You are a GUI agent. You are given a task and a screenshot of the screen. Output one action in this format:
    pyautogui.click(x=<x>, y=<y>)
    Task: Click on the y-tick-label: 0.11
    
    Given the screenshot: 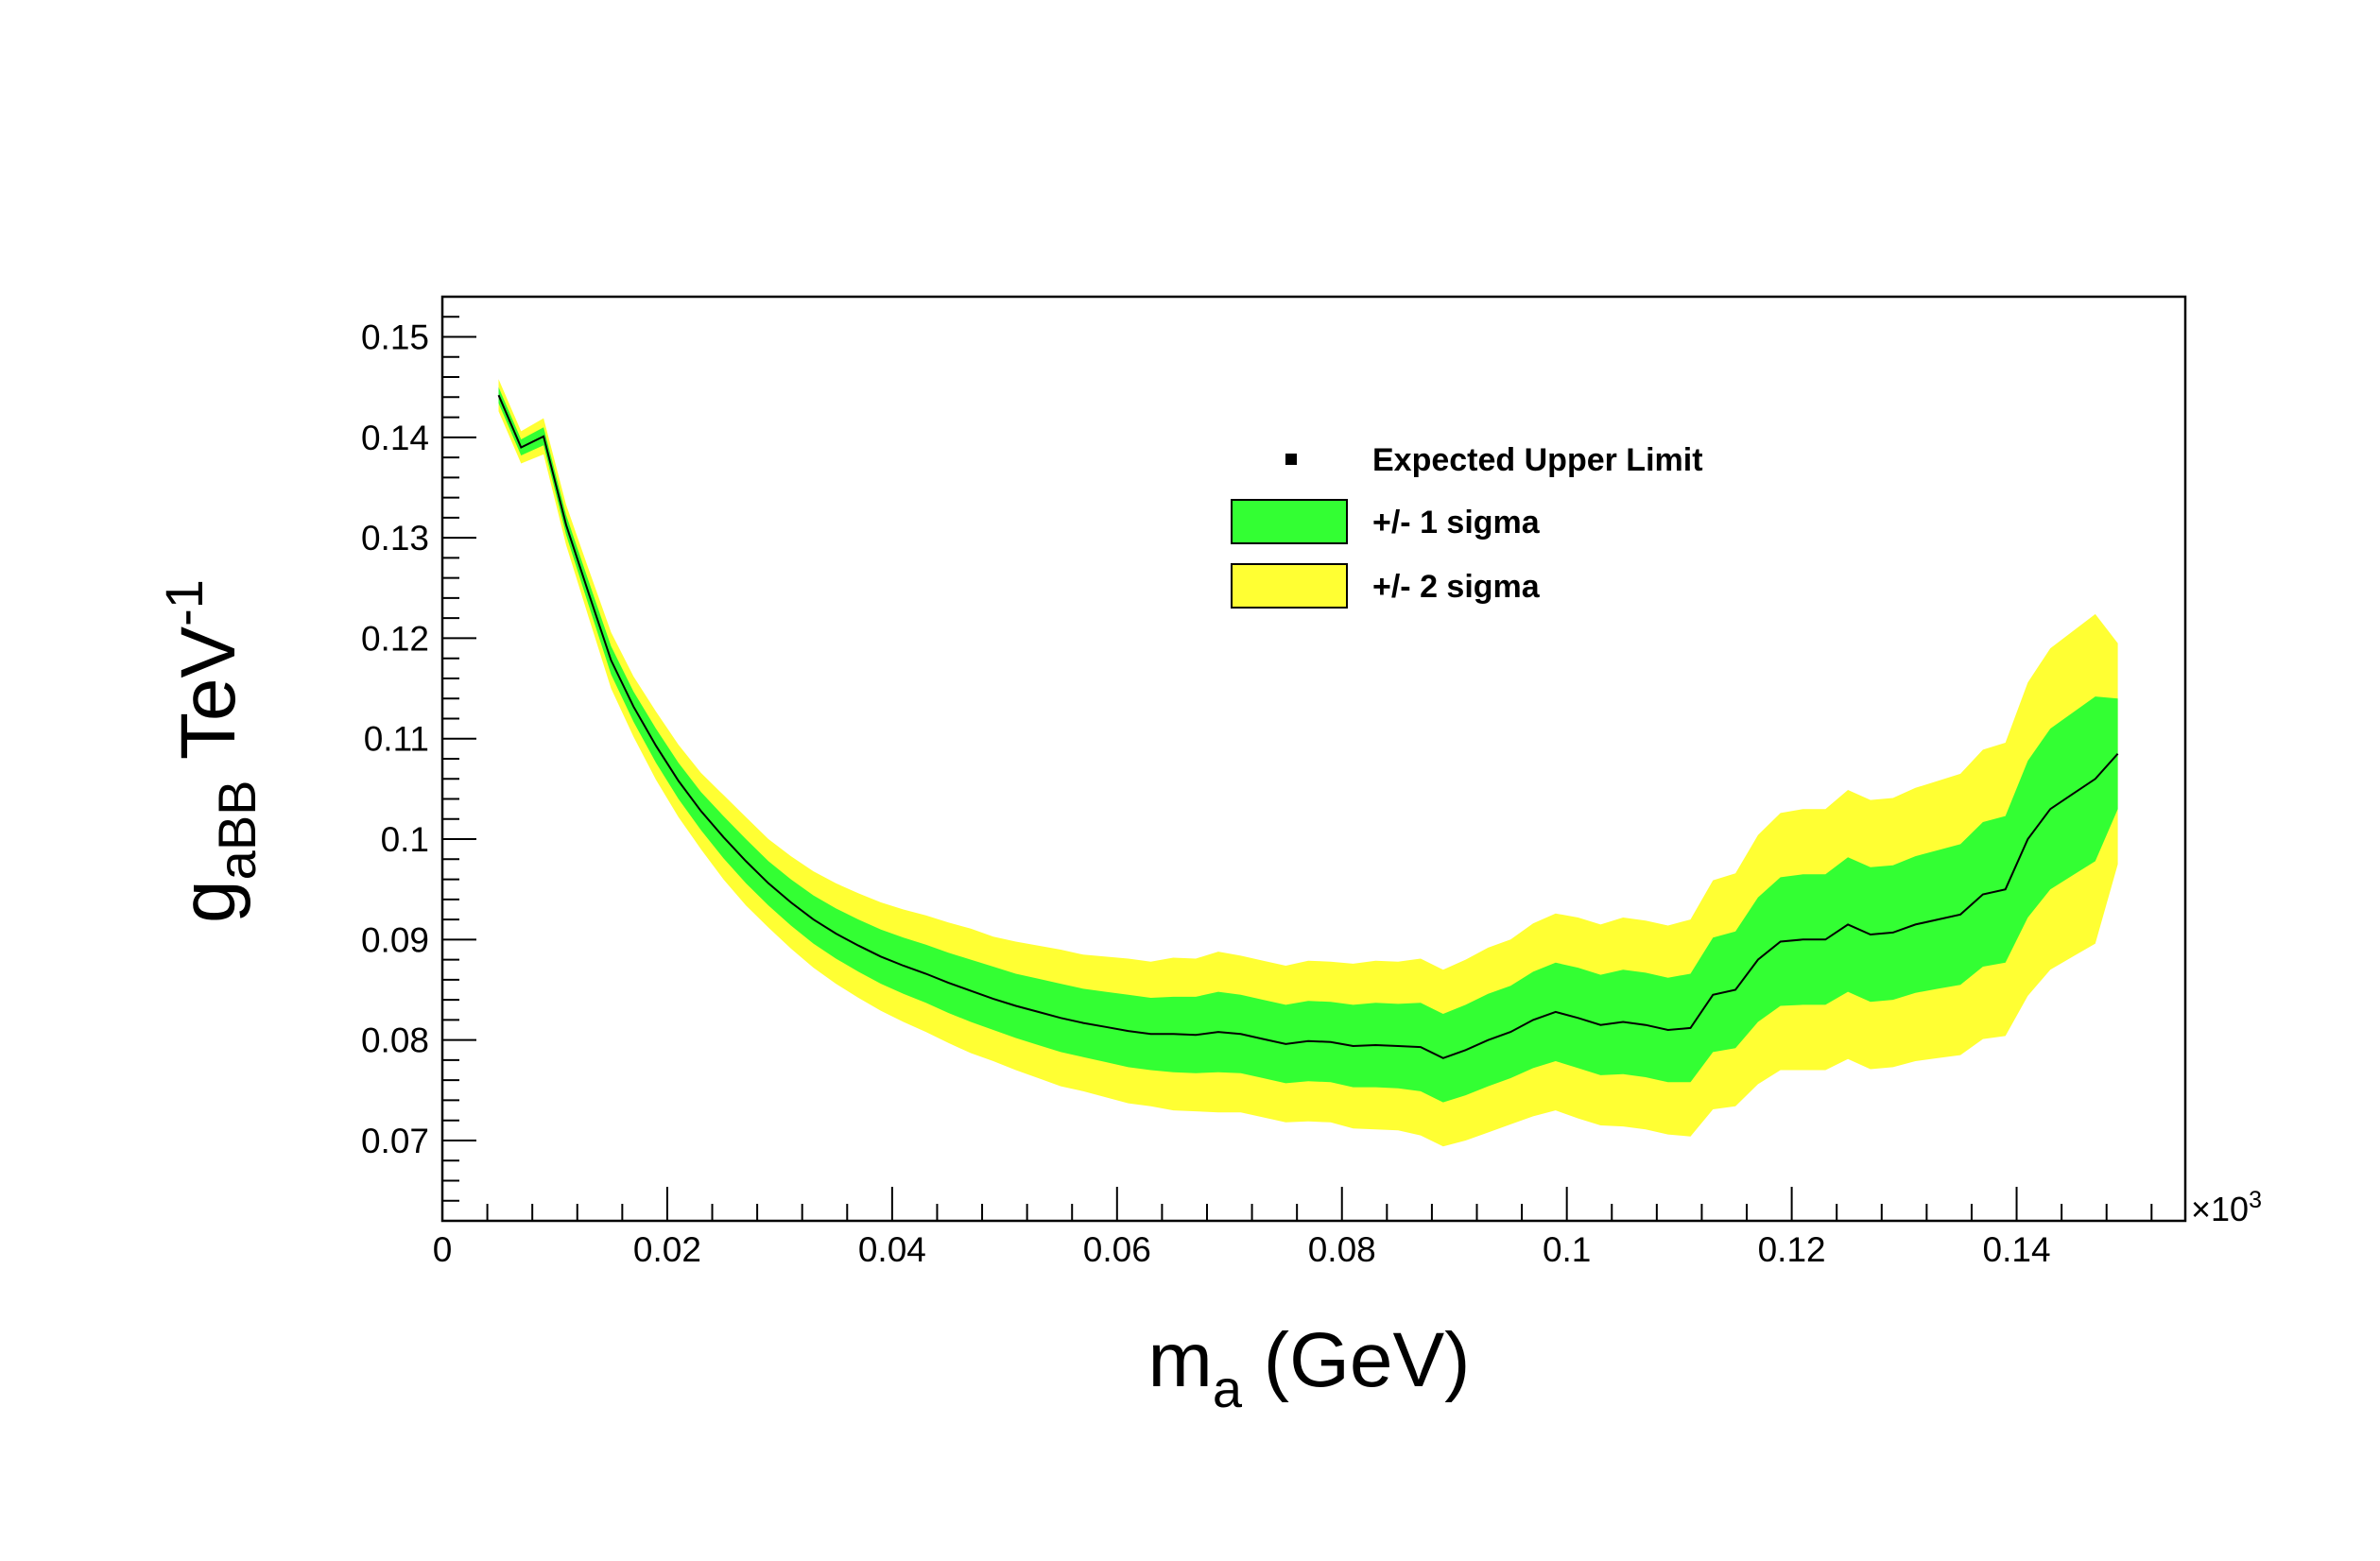 What is the action you would take?
    pyautogui.click(x=397, y=739)
    